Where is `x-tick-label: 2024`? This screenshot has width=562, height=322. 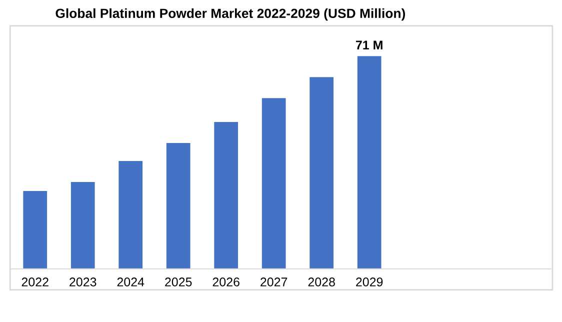
x-tick-label: 2024 is located at coordinates (130, 282).